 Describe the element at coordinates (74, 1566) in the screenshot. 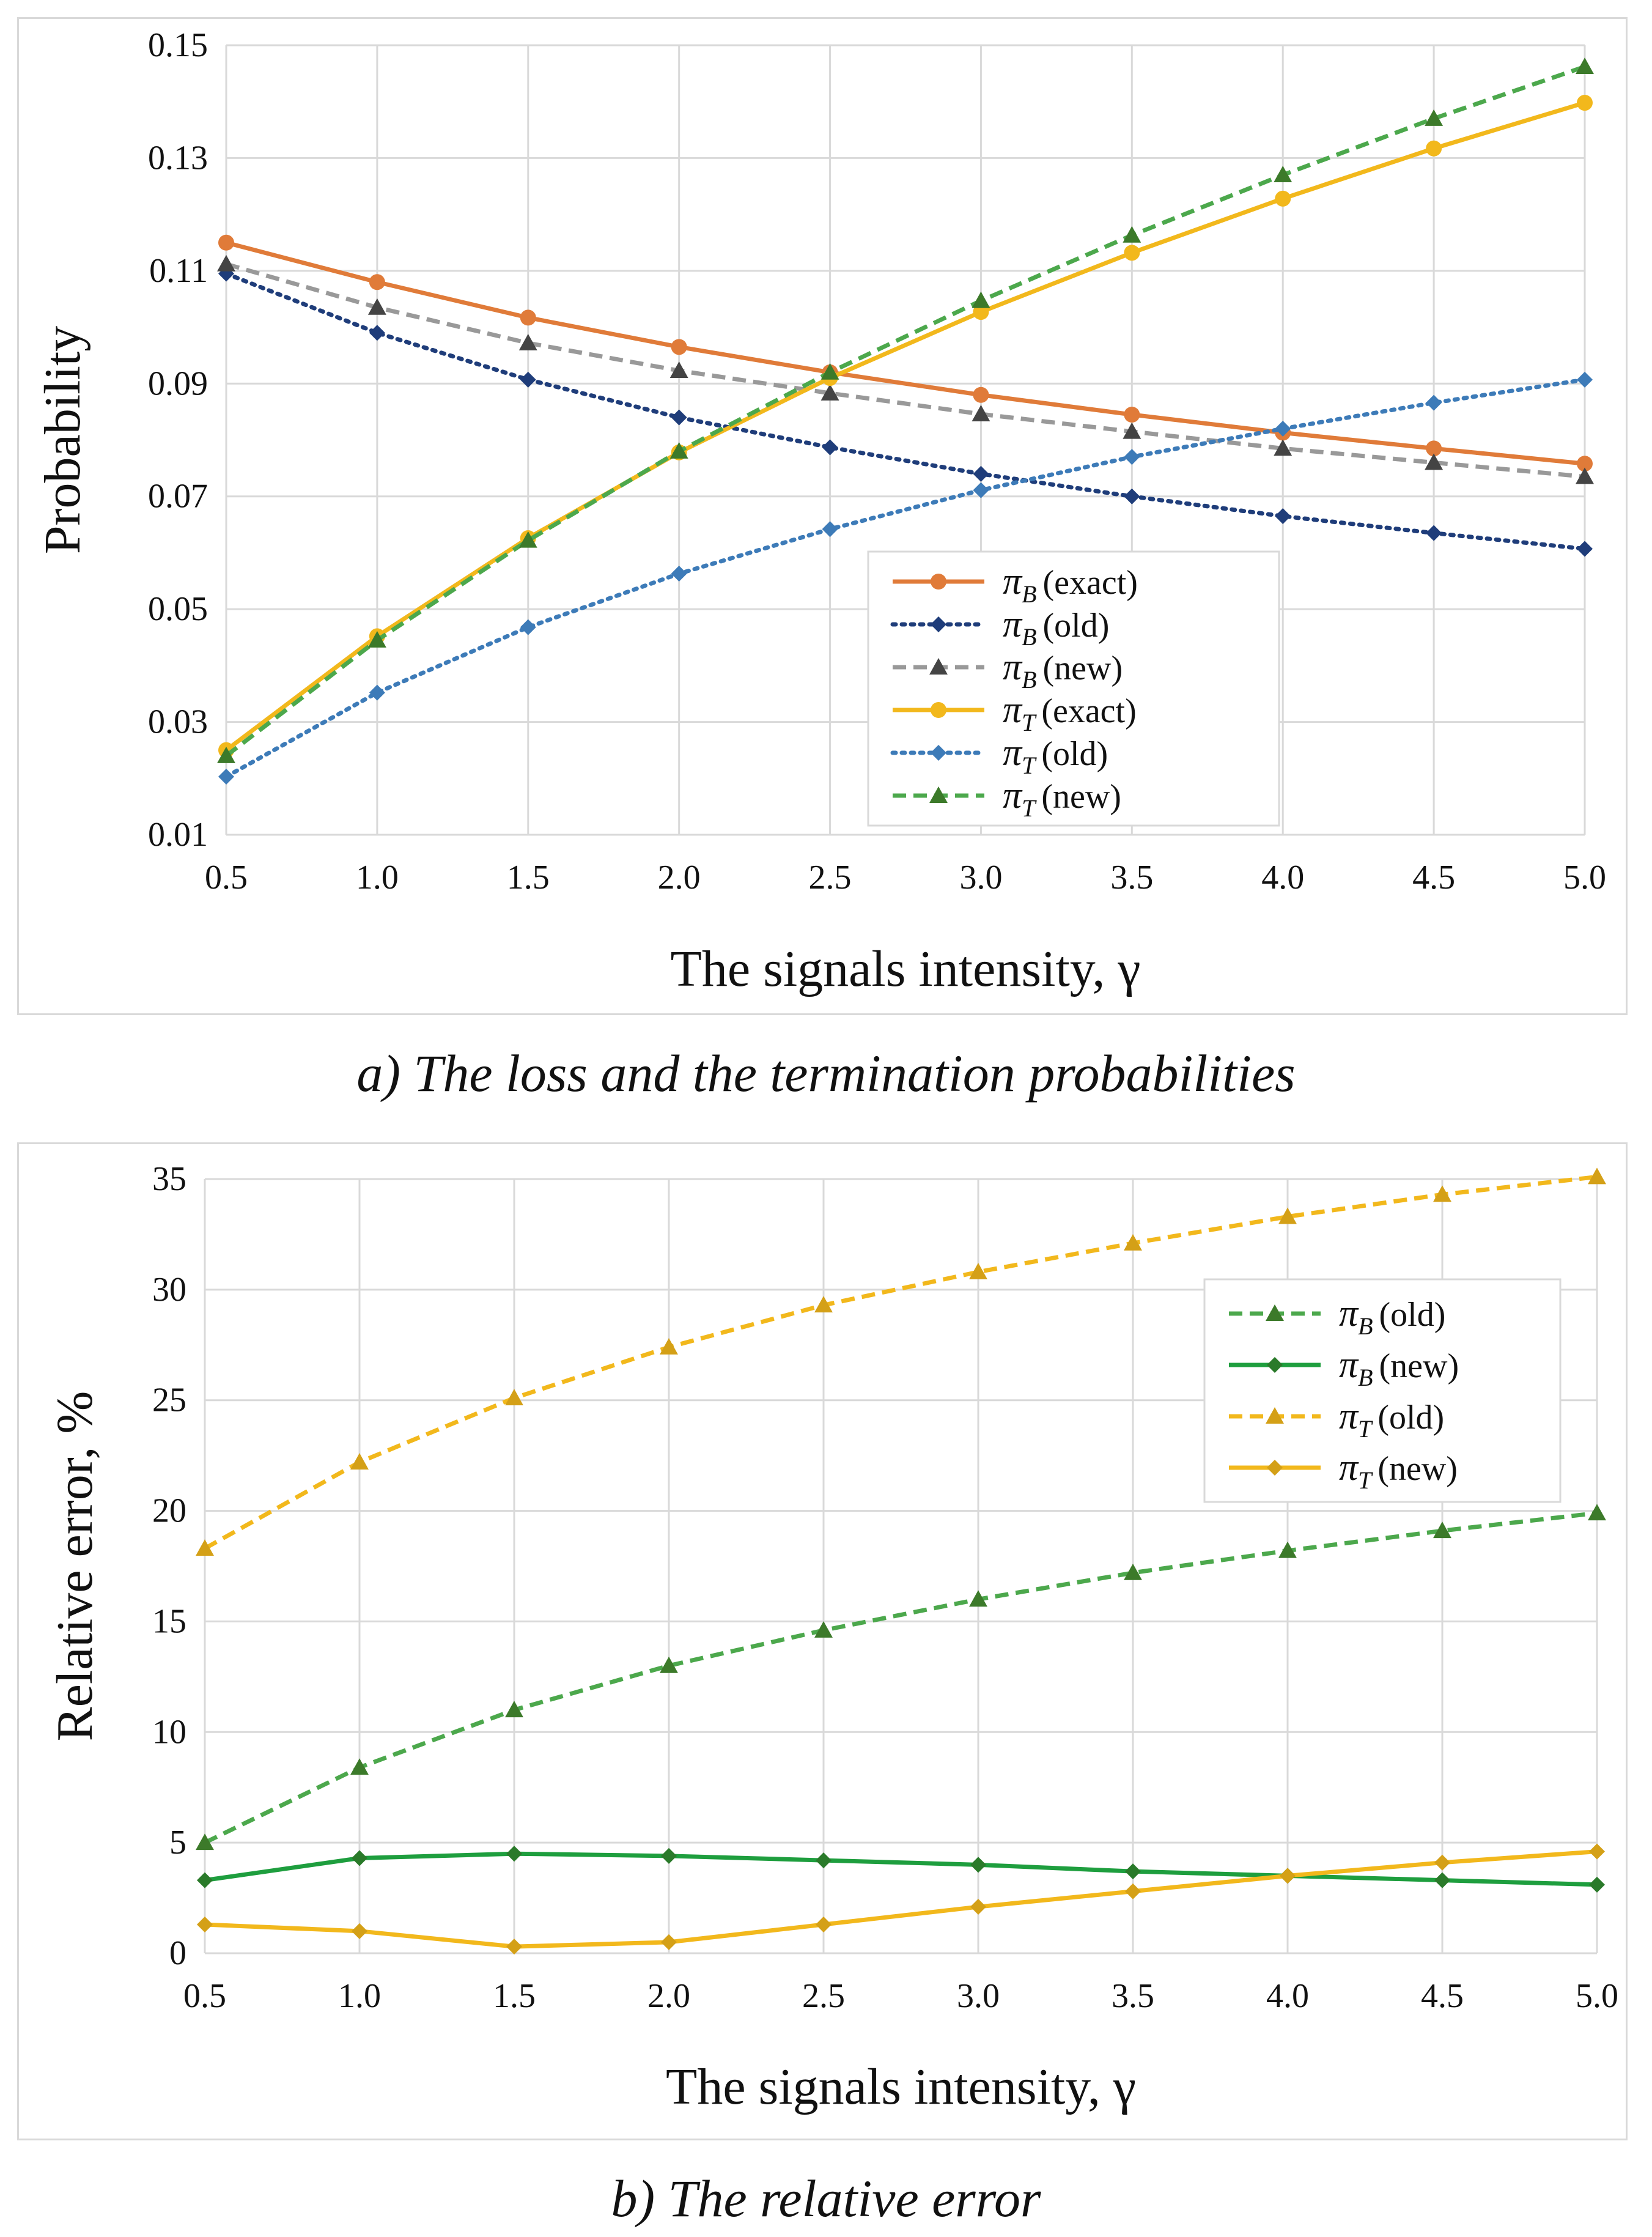

I see `y-axis-title: Relative error, %` at that location.